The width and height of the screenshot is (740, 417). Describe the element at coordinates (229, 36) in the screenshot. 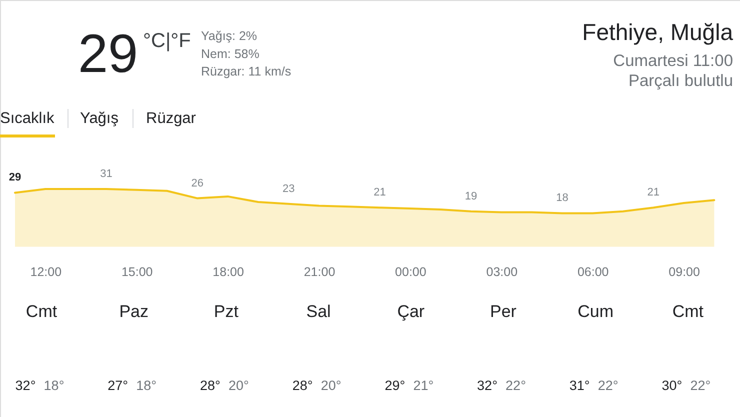

I see `text: Yağış: 2%` at that location.